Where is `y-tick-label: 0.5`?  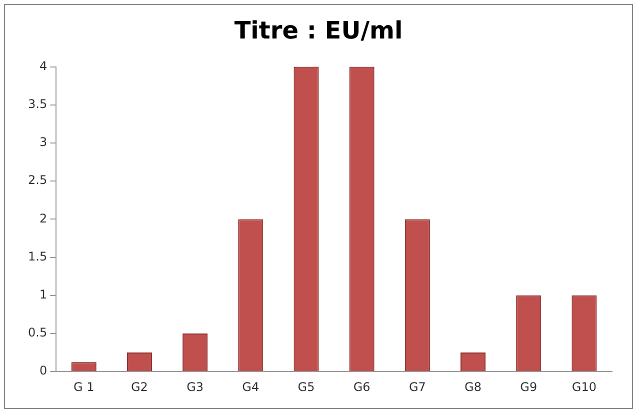 y-tick-label: 0.5 is located at coordinates (38, 333).